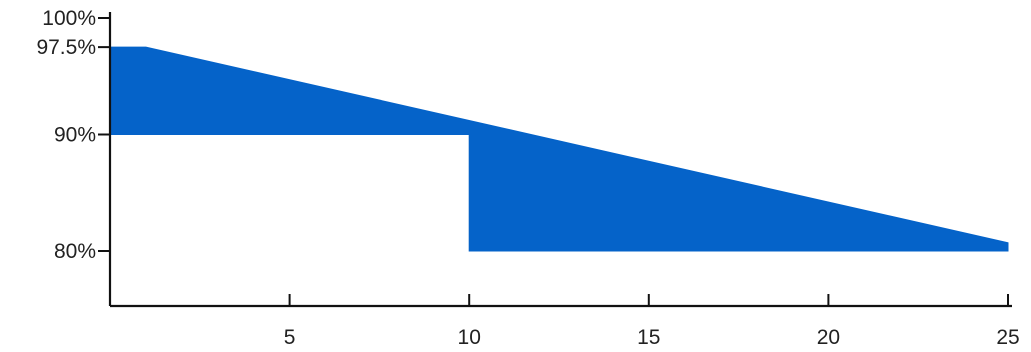  Describe the element at coordinates (75, 251) in the screenshot. I see `y-tick-label: 80%` at that location.